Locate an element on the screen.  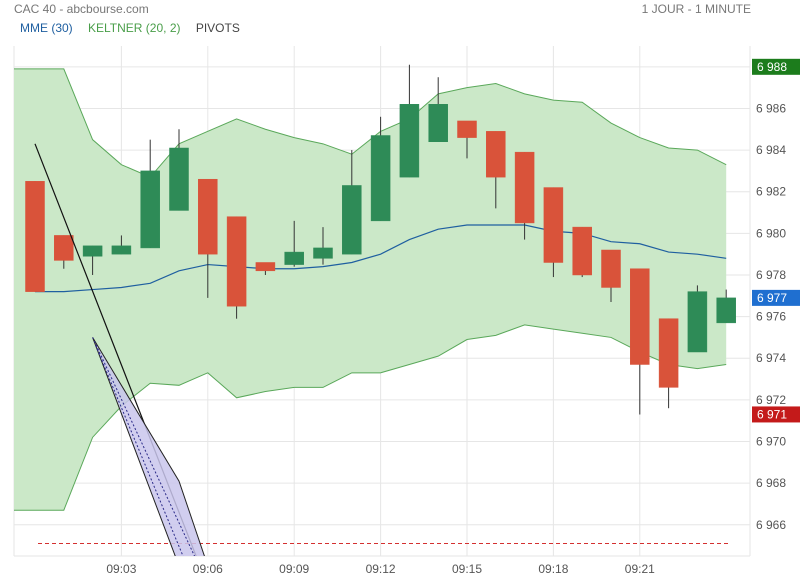
price-tick-label: 6 966 is located at coordinates (771, 525).